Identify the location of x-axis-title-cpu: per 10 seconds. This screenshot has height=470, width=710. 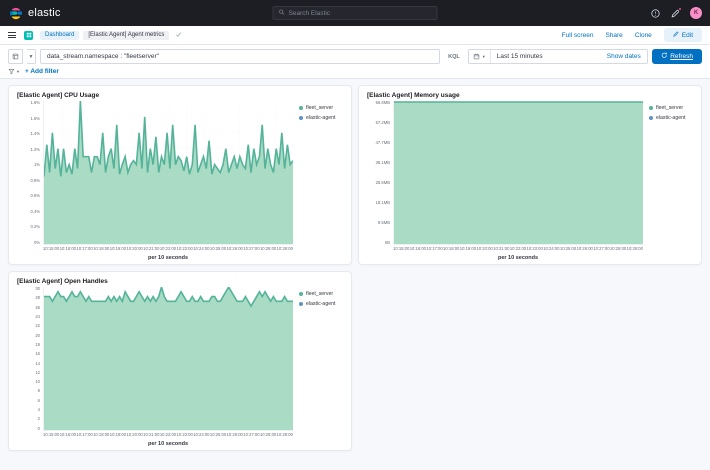
(168, 258).